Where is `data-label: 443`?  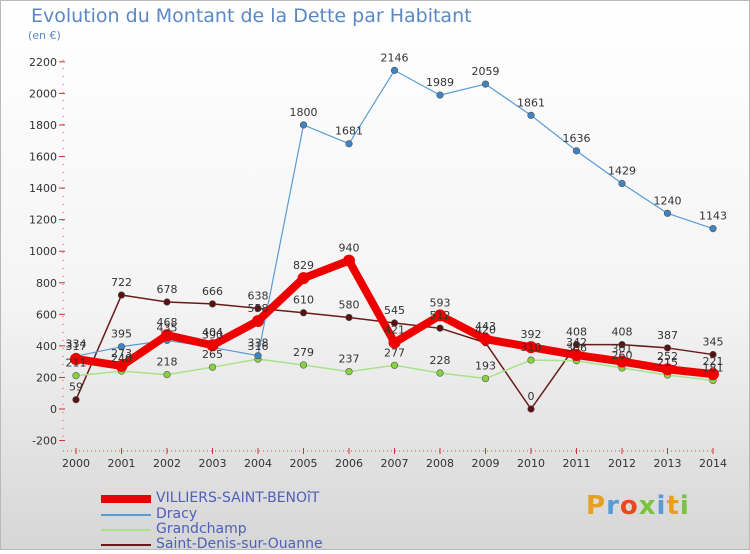 data-label: 443 is located at coordinates (485, 326).